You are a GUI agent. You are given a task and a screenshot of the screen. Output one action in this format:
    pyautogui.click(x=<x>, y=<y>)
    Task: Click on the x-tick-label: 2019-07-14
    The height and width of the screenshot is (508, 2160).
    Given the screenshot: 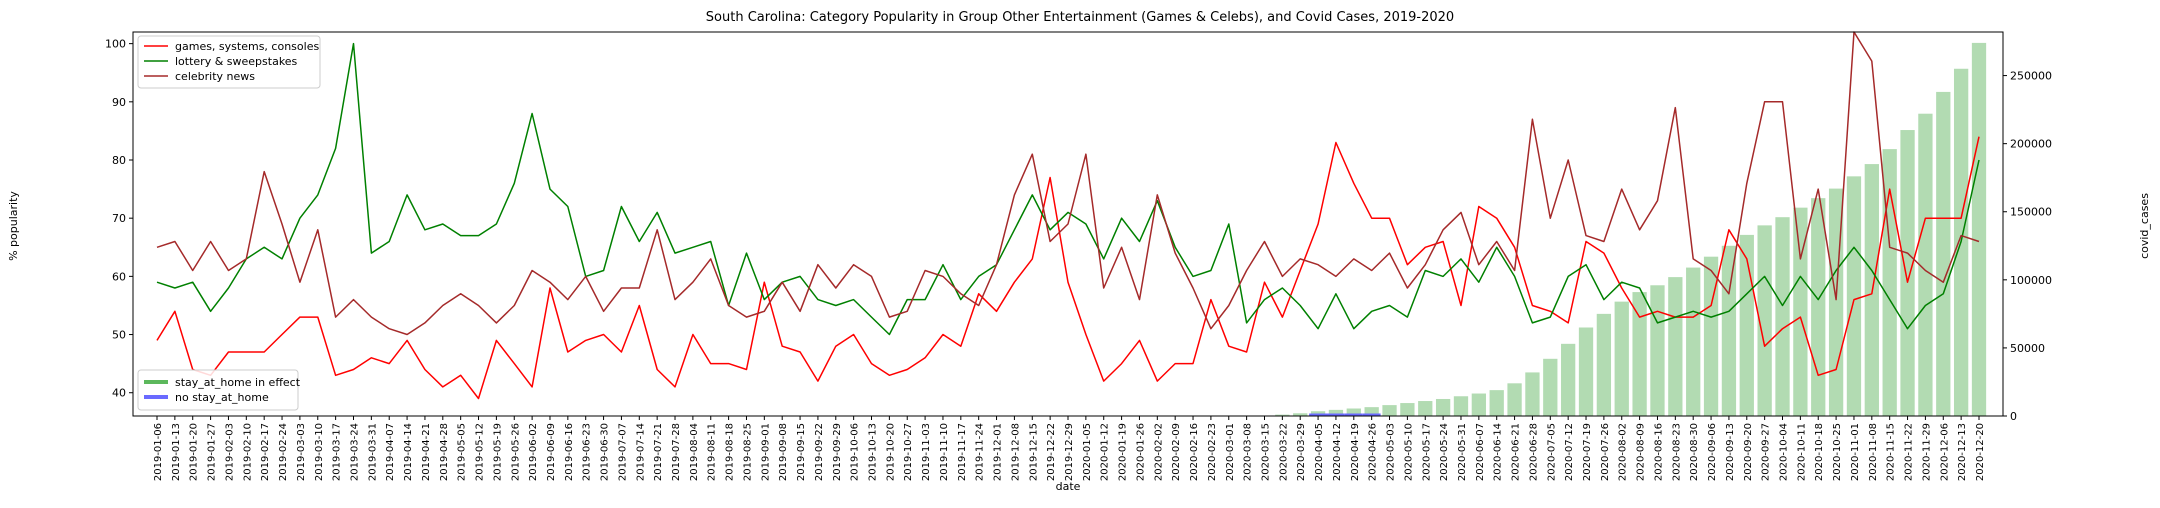 What is the action you would take?
    pyautogui.click(x=640, y=452)
    